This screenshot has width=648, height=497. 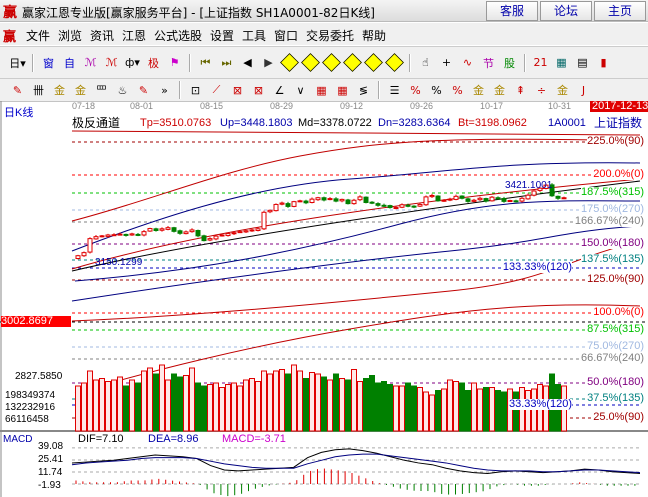 I want to click on book-icon: ▮, so click(x=603, y=62).